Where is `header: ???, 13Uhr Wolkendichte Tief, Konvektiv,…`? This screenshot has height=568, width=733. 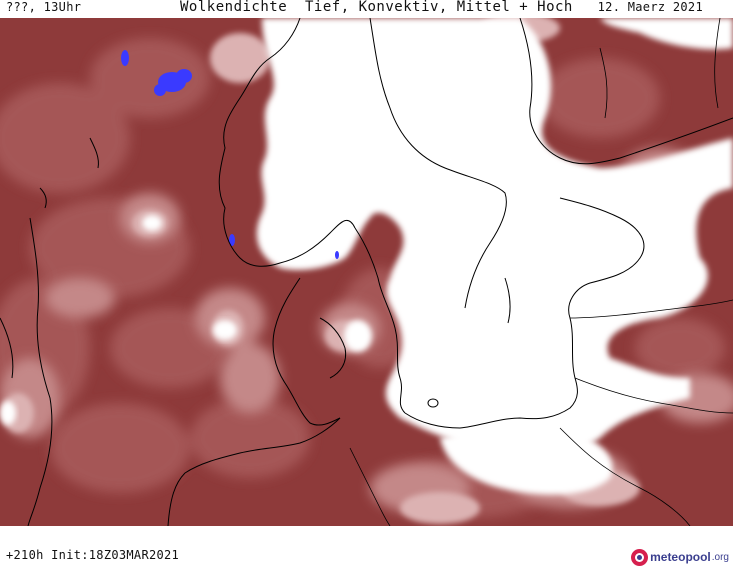 header: ???, 13Uhr Wolkendichte Tief, Konvektiv,… is located at coordinates (366, 9).